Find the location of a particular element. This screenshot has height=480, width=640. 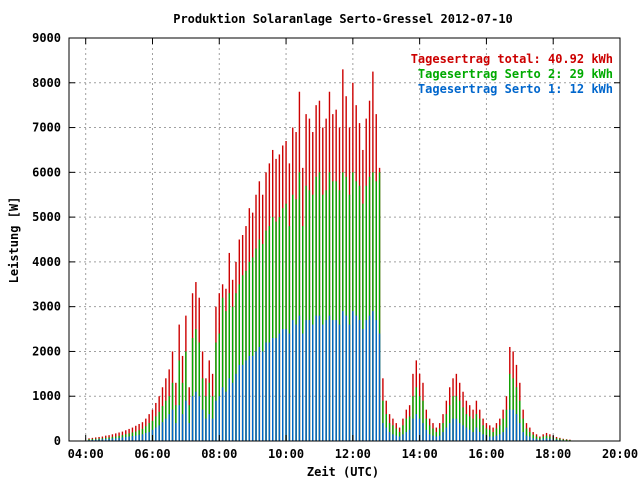

x-tick-label: 12:00 is located at coordinates (353, 454).